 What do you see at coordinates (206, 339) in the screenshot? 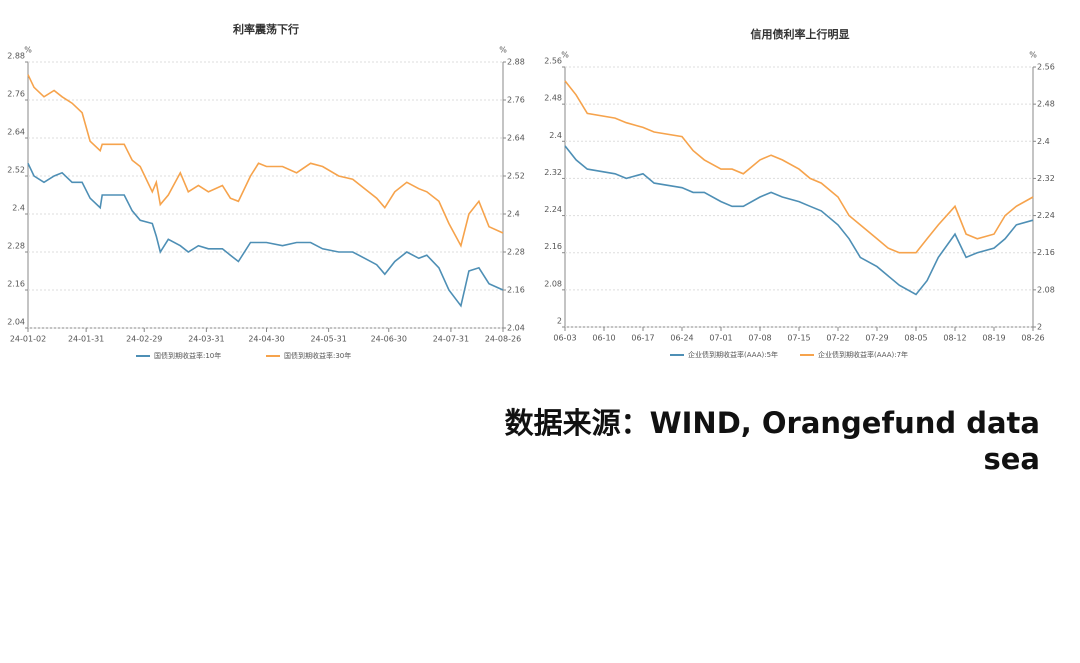
I see `x-tick-label: 24-03-31` at bounding box center [206, 339].